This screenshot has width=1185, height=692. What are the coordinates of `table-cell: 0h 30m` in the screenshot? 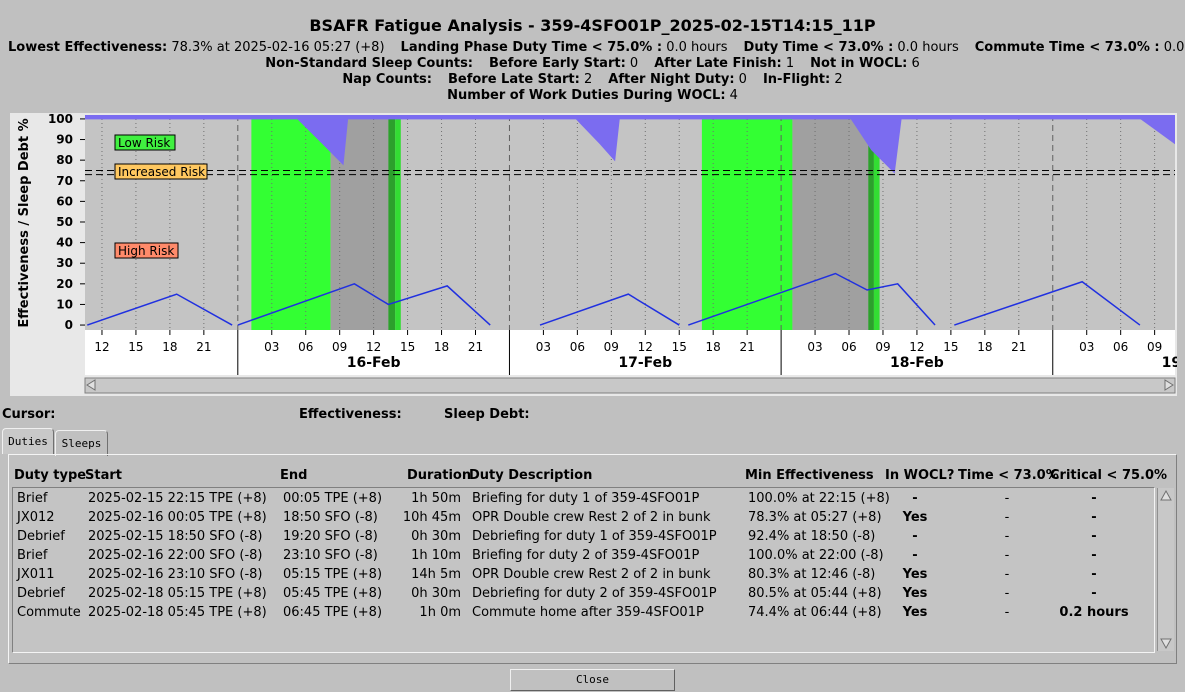 It's located at (436, 536).